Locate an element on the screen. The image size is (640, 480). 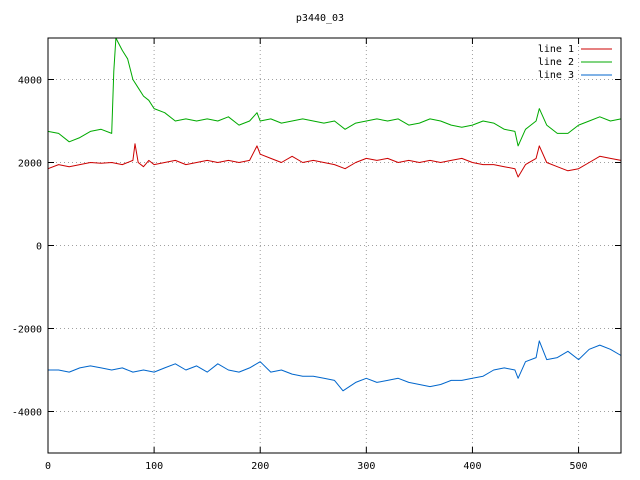
legend-label-2: line 2 is located at coordinates (556, 62).